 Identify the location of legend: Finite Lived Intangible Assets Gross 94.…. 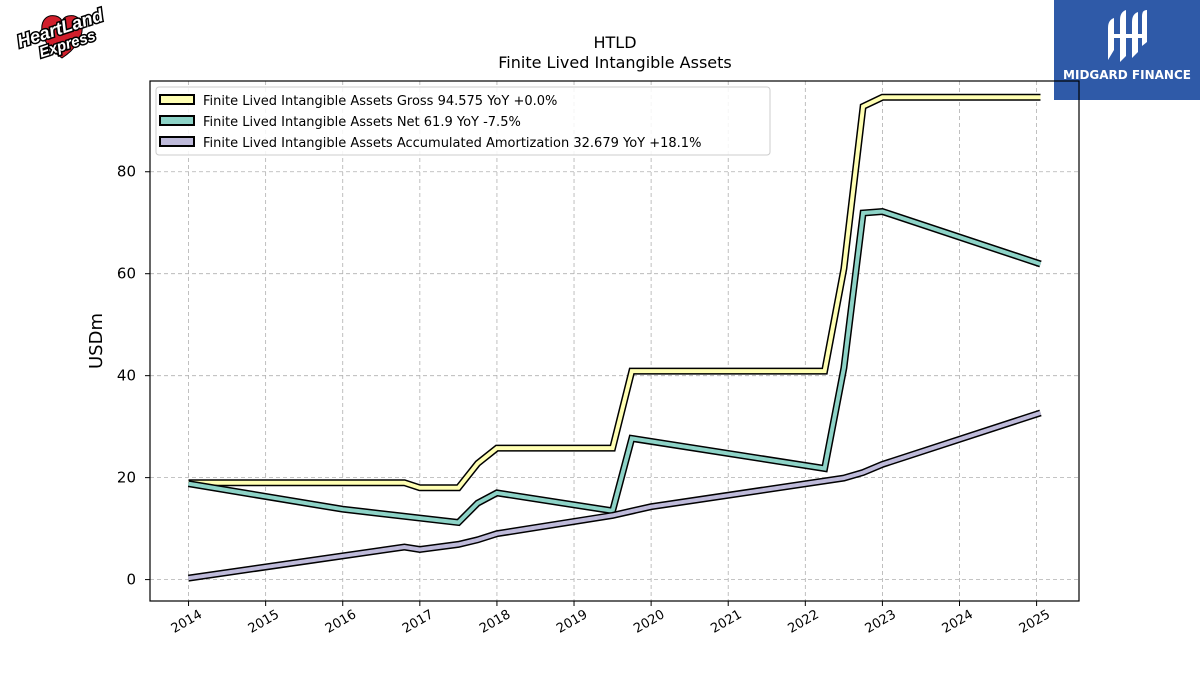
(463, 121).